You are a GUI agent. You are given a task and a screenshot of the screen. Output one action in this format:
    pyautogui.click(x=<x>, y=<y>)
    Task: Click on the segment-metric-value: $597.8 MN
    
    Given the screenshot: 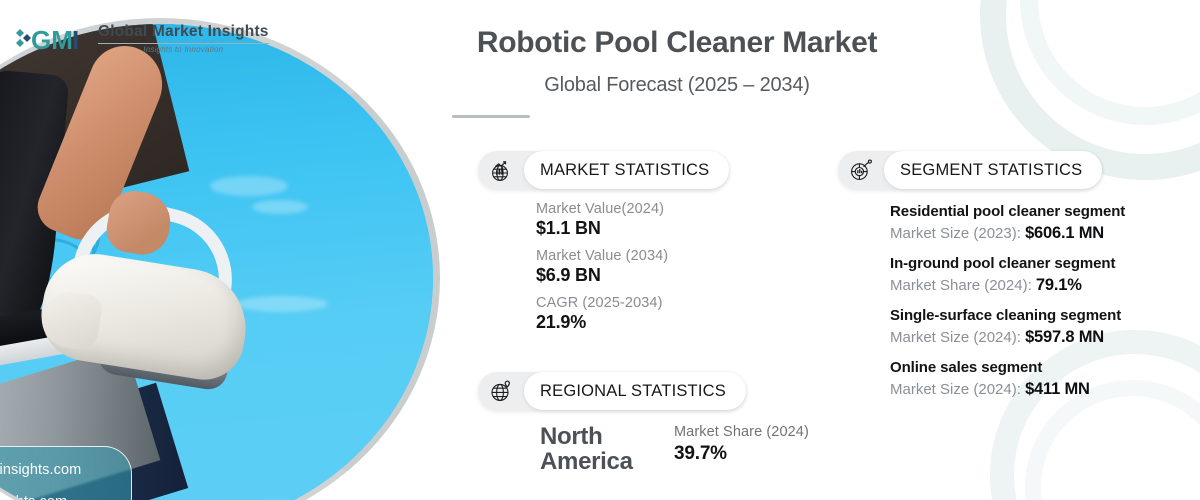 What is the action you would take?
    pyautogui.click(x=1064, y=336)
    